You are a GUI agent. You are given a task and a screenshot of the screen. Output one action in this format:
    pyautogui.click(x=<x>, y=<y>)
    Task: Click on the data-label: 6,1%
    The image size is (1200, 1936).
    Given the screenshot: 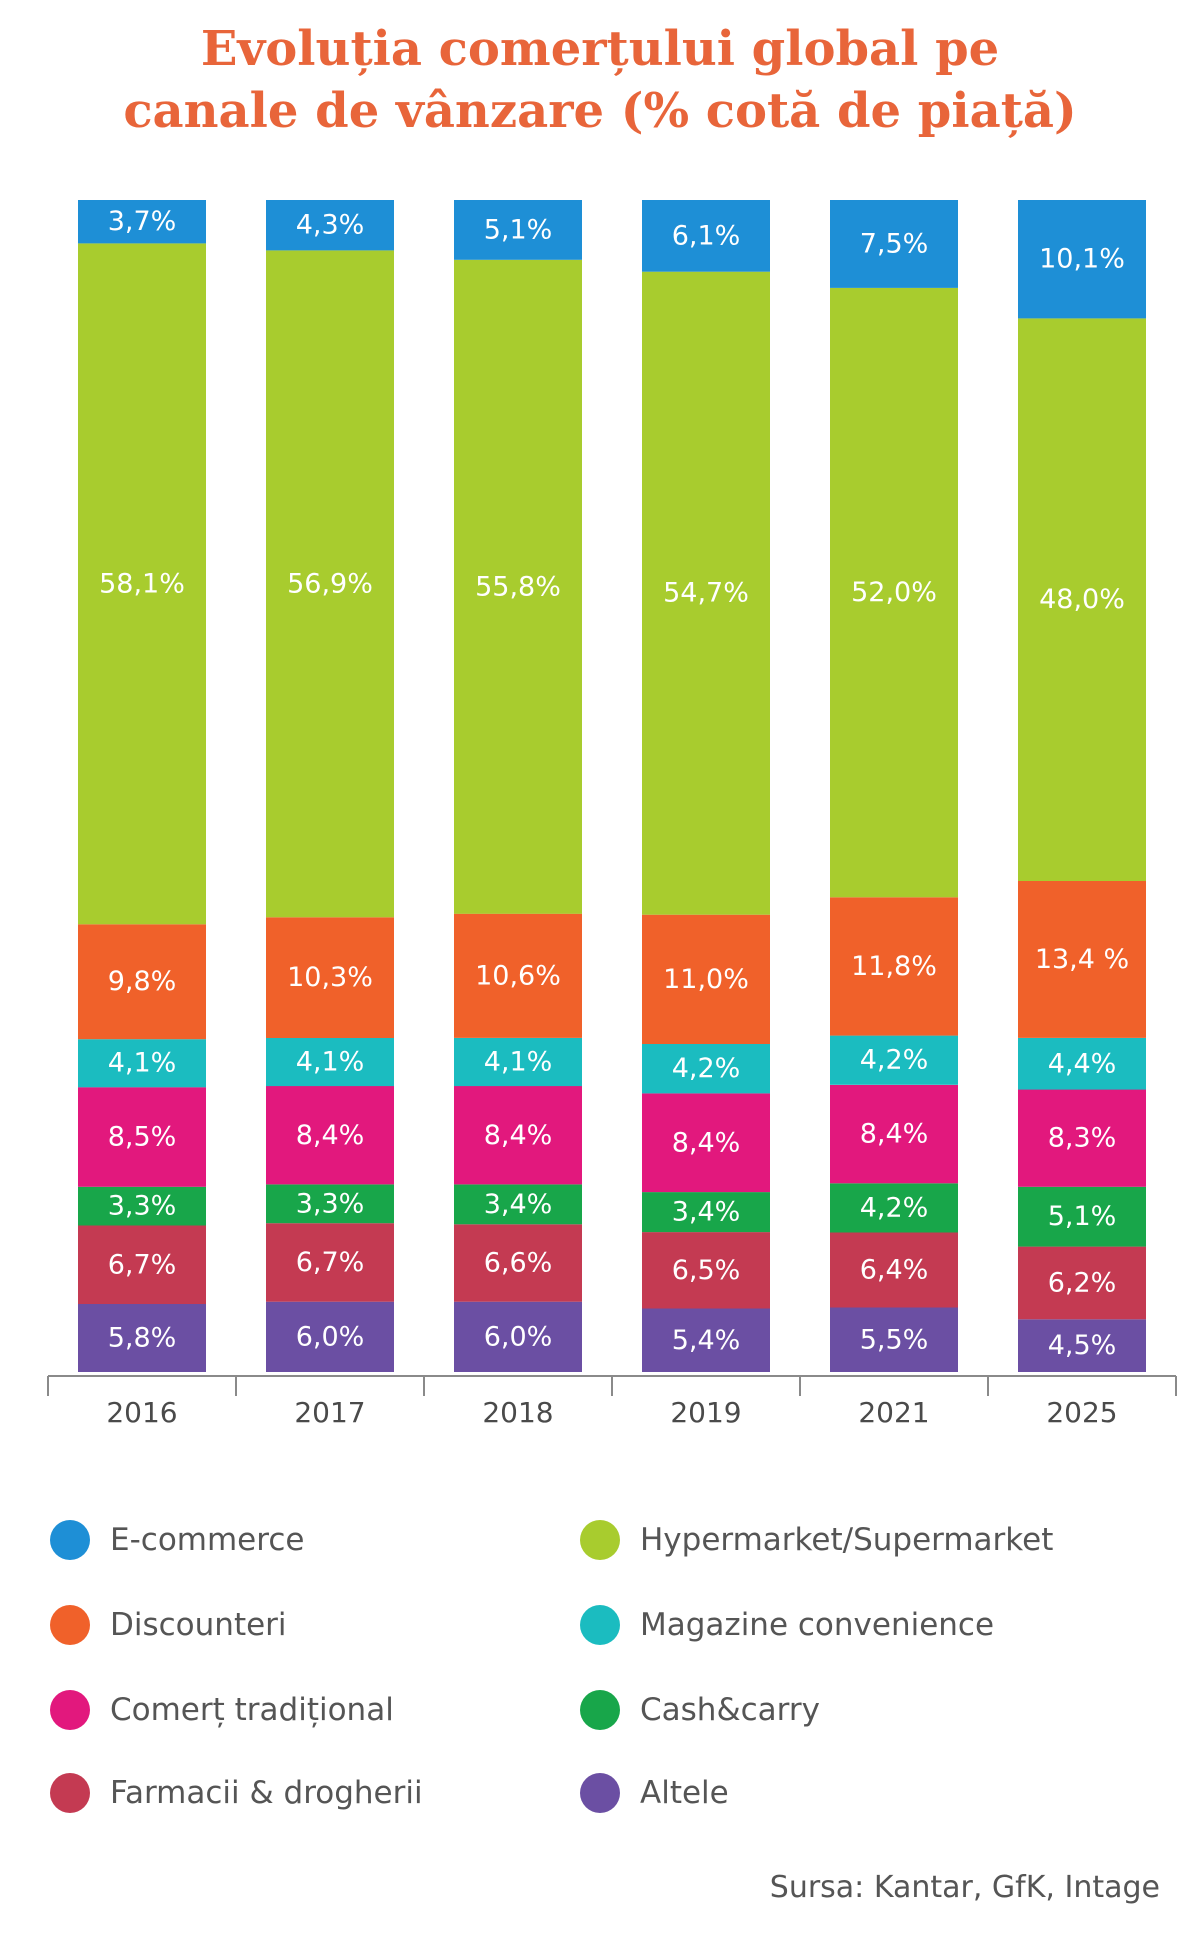 What is the action you would take?
    pyautogui.click(x=706, y=235)
    